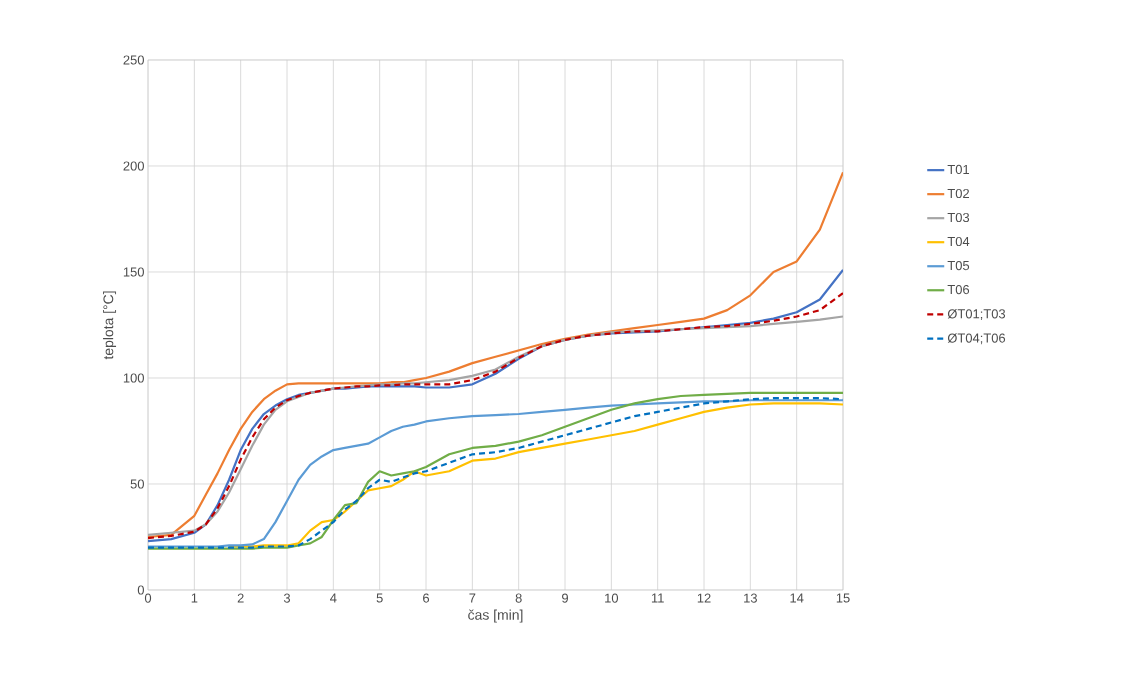  I want to click on x-tick-label: 0, so click(148, 598).